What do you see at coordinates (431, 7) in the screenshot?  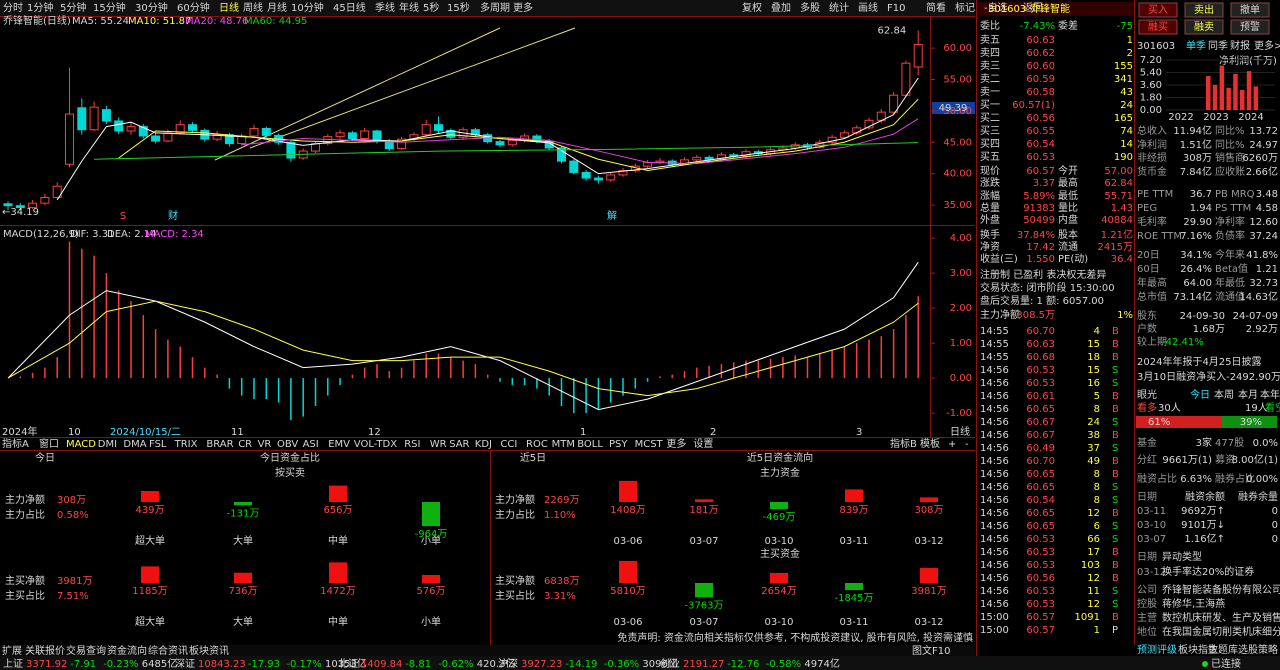 I see `period-tab: 5秒` at bounding box center [431, 7].